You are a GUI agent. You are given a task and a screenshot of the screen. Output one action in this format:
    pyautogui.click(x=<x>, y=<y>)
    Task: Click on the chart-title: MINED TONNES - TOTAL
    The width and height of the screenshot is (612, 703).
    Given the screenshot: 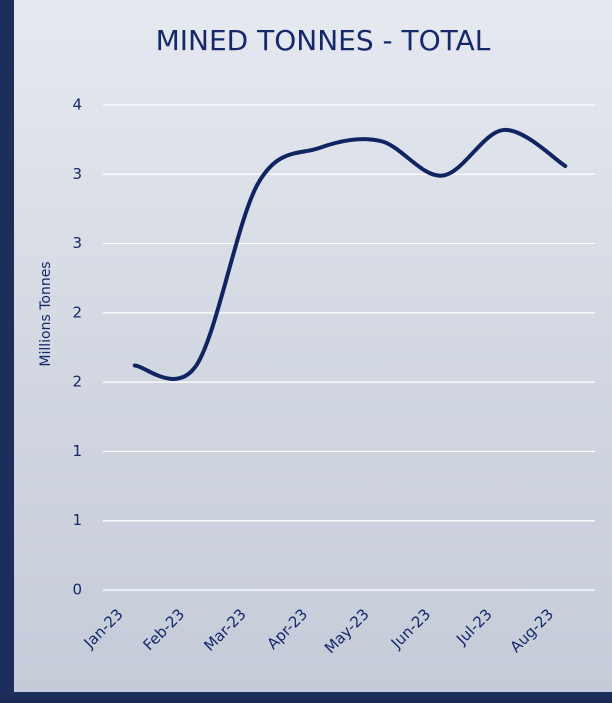 What is the action you would take?
    pyautogui.click(x=323, y=40)
    